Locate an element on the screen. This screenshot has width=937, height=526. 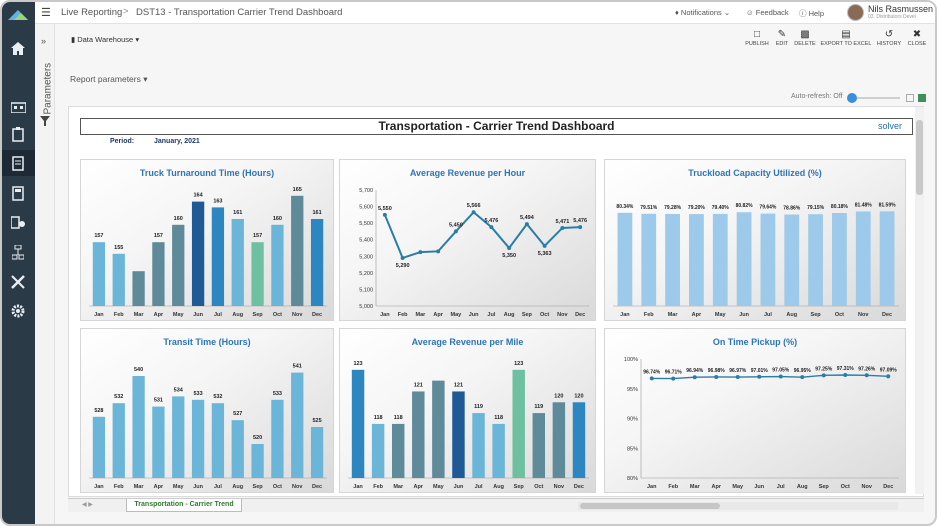
data-label: 97.09% is located at coordinates (889, 370).